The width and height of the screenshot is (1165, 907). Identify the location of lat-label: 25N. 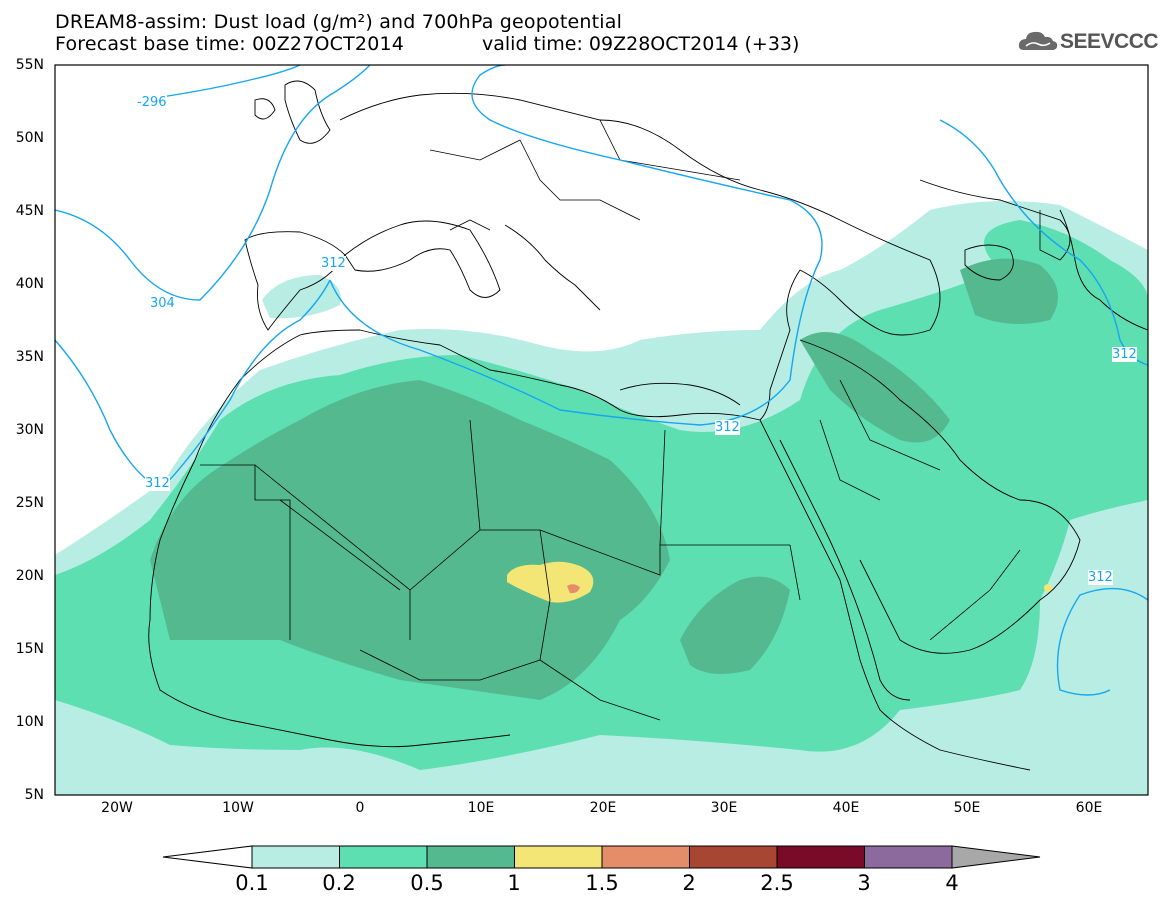
(29, 503).